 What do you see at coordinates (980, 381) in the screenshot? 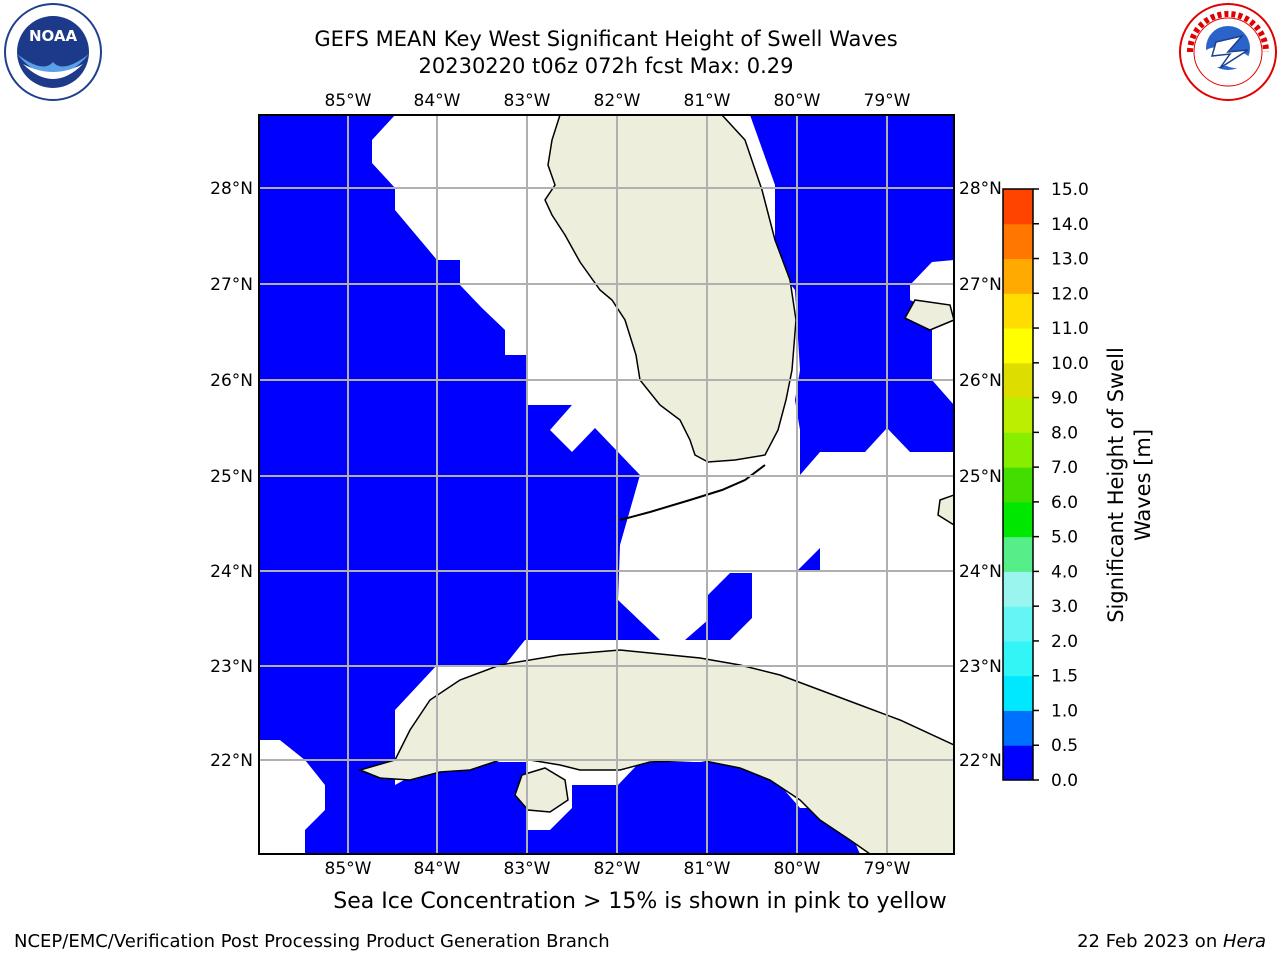
I see `lat-label-right: 26°N` at bounding box center [980, 381].